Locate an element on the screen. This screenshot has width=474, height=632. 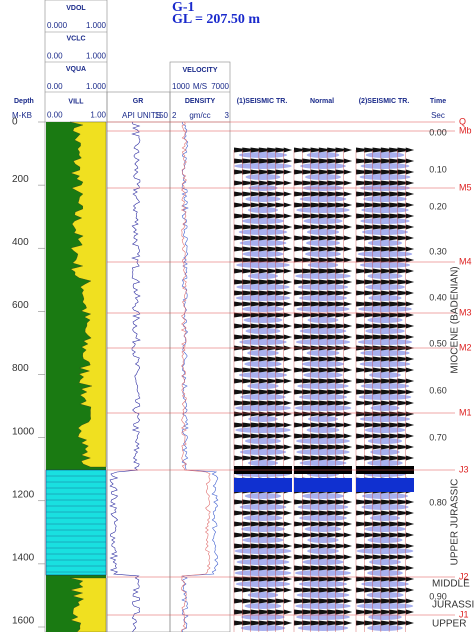
curve-name: VDOL is located at coordinates (76, 8).